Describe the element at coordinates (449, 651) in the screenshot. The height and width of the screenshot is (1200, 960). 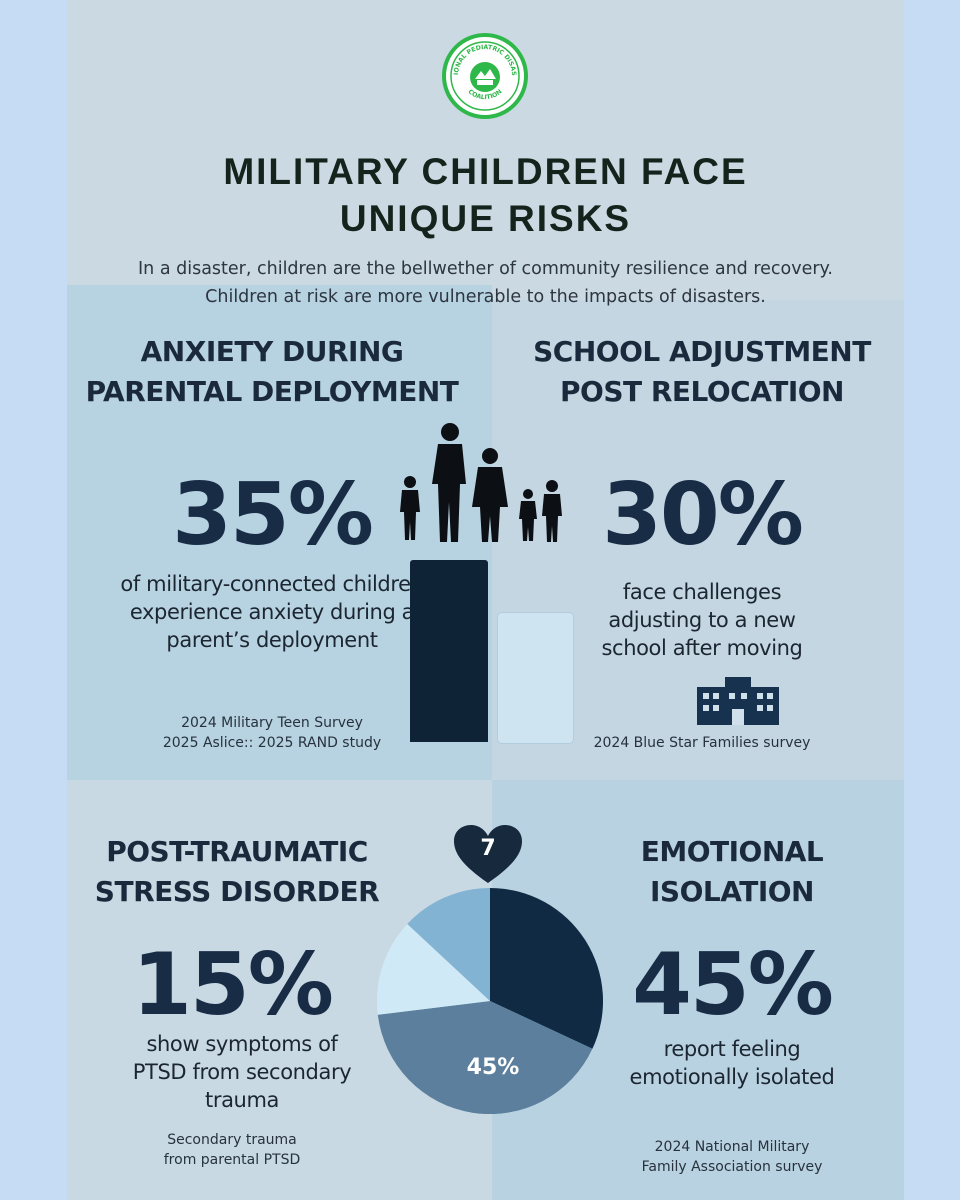
I see `bar-dark` at that location.